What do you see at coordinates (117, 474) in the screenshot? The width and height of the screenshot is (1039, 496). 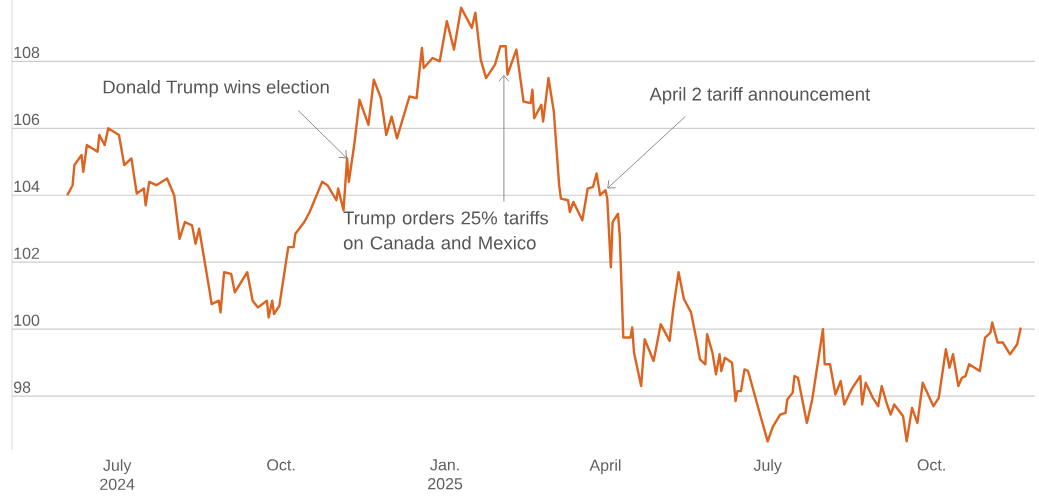 I see `x-tick-label: July 2024` at bounding box center [117, 474].